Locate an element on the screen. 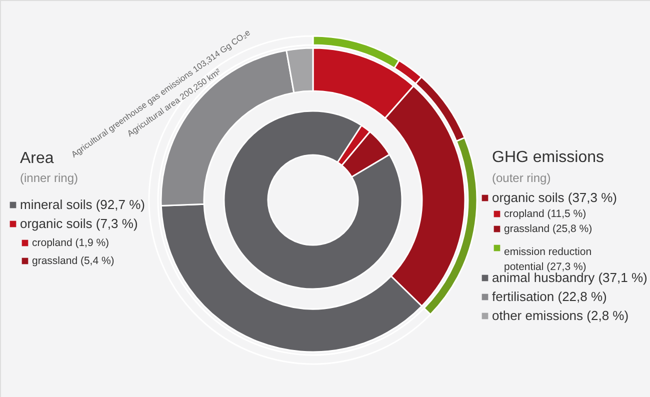 This screenshot has width=650, height=397. legend-label: grassland (5,4 %) is located at coordinates (73, 261).